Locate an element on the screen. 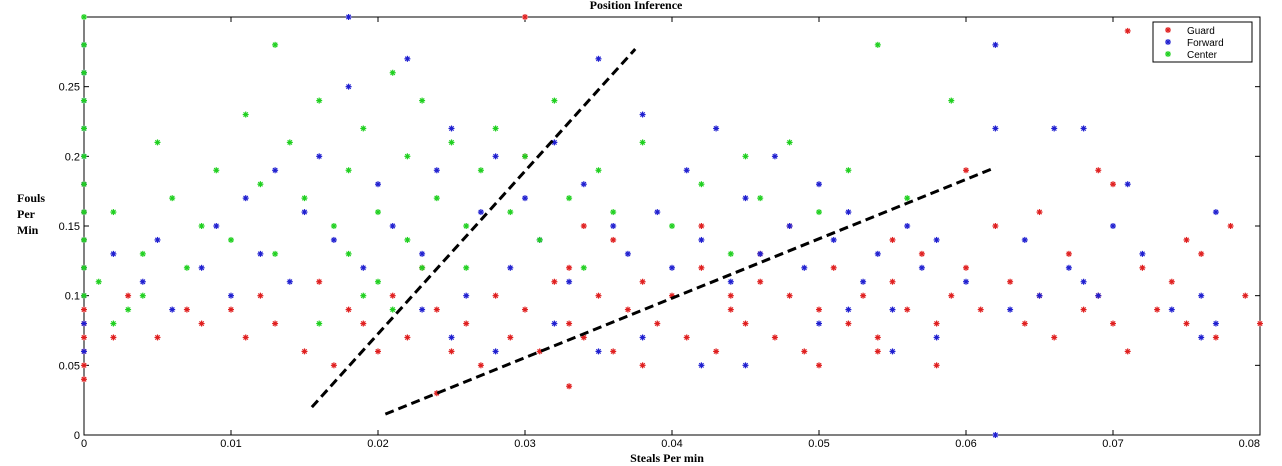  x-tick-label: 0.04 is located at coordinates (671, 444).